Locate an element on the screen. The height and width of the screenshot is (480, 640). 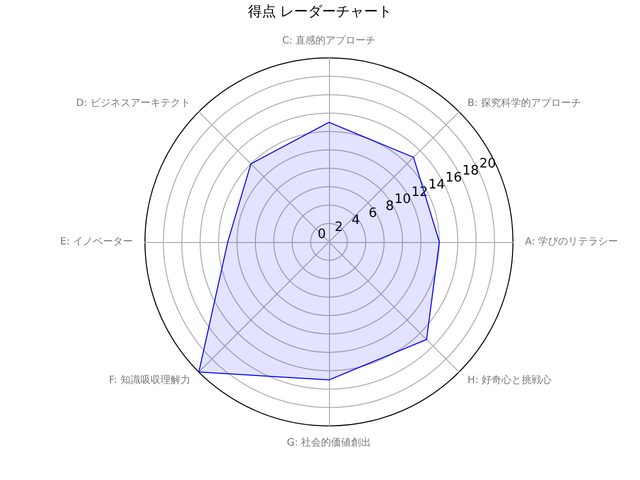
y-tick-label: 2 is located at coordinates (338, 227).